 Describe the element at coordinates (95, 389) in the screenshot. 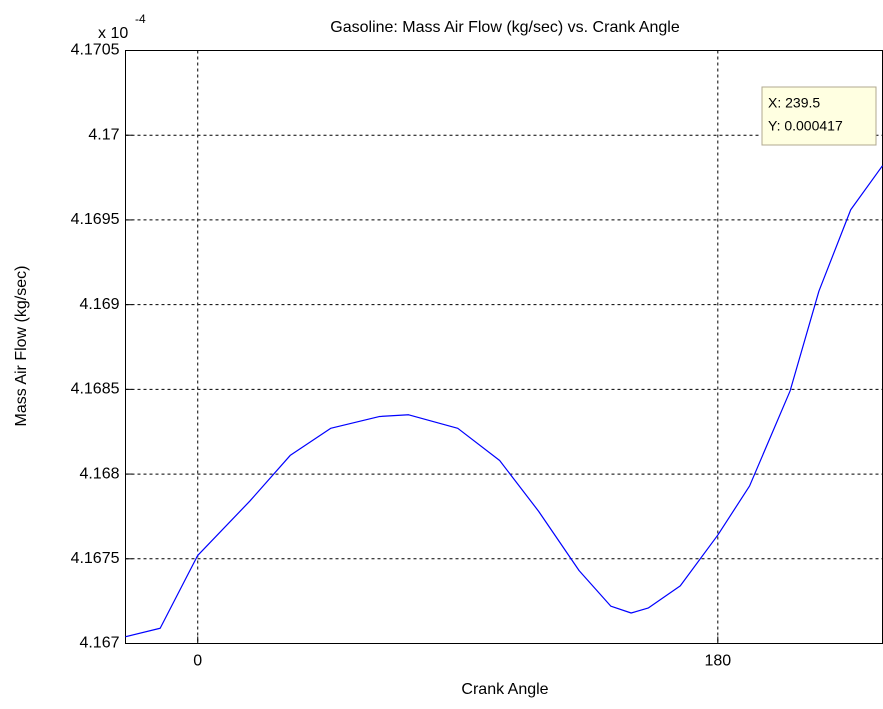

I see `y-tick-label: 4.1685` at that location.